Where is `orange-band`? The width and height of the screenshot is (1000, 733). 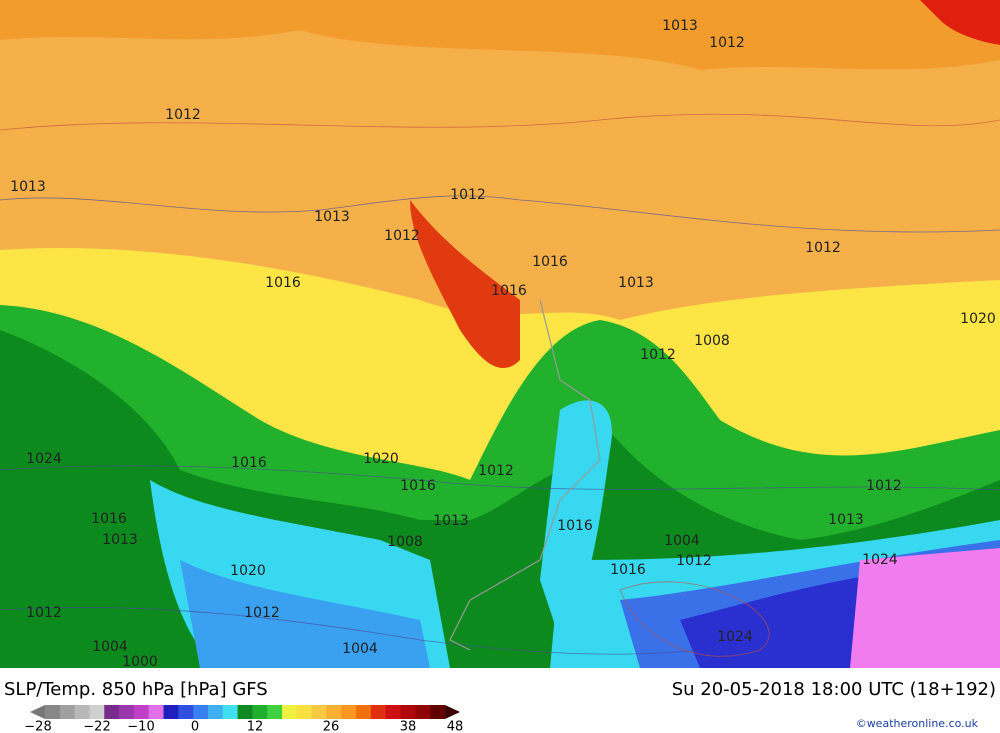
orange-band is located at coordinates (500, 35).